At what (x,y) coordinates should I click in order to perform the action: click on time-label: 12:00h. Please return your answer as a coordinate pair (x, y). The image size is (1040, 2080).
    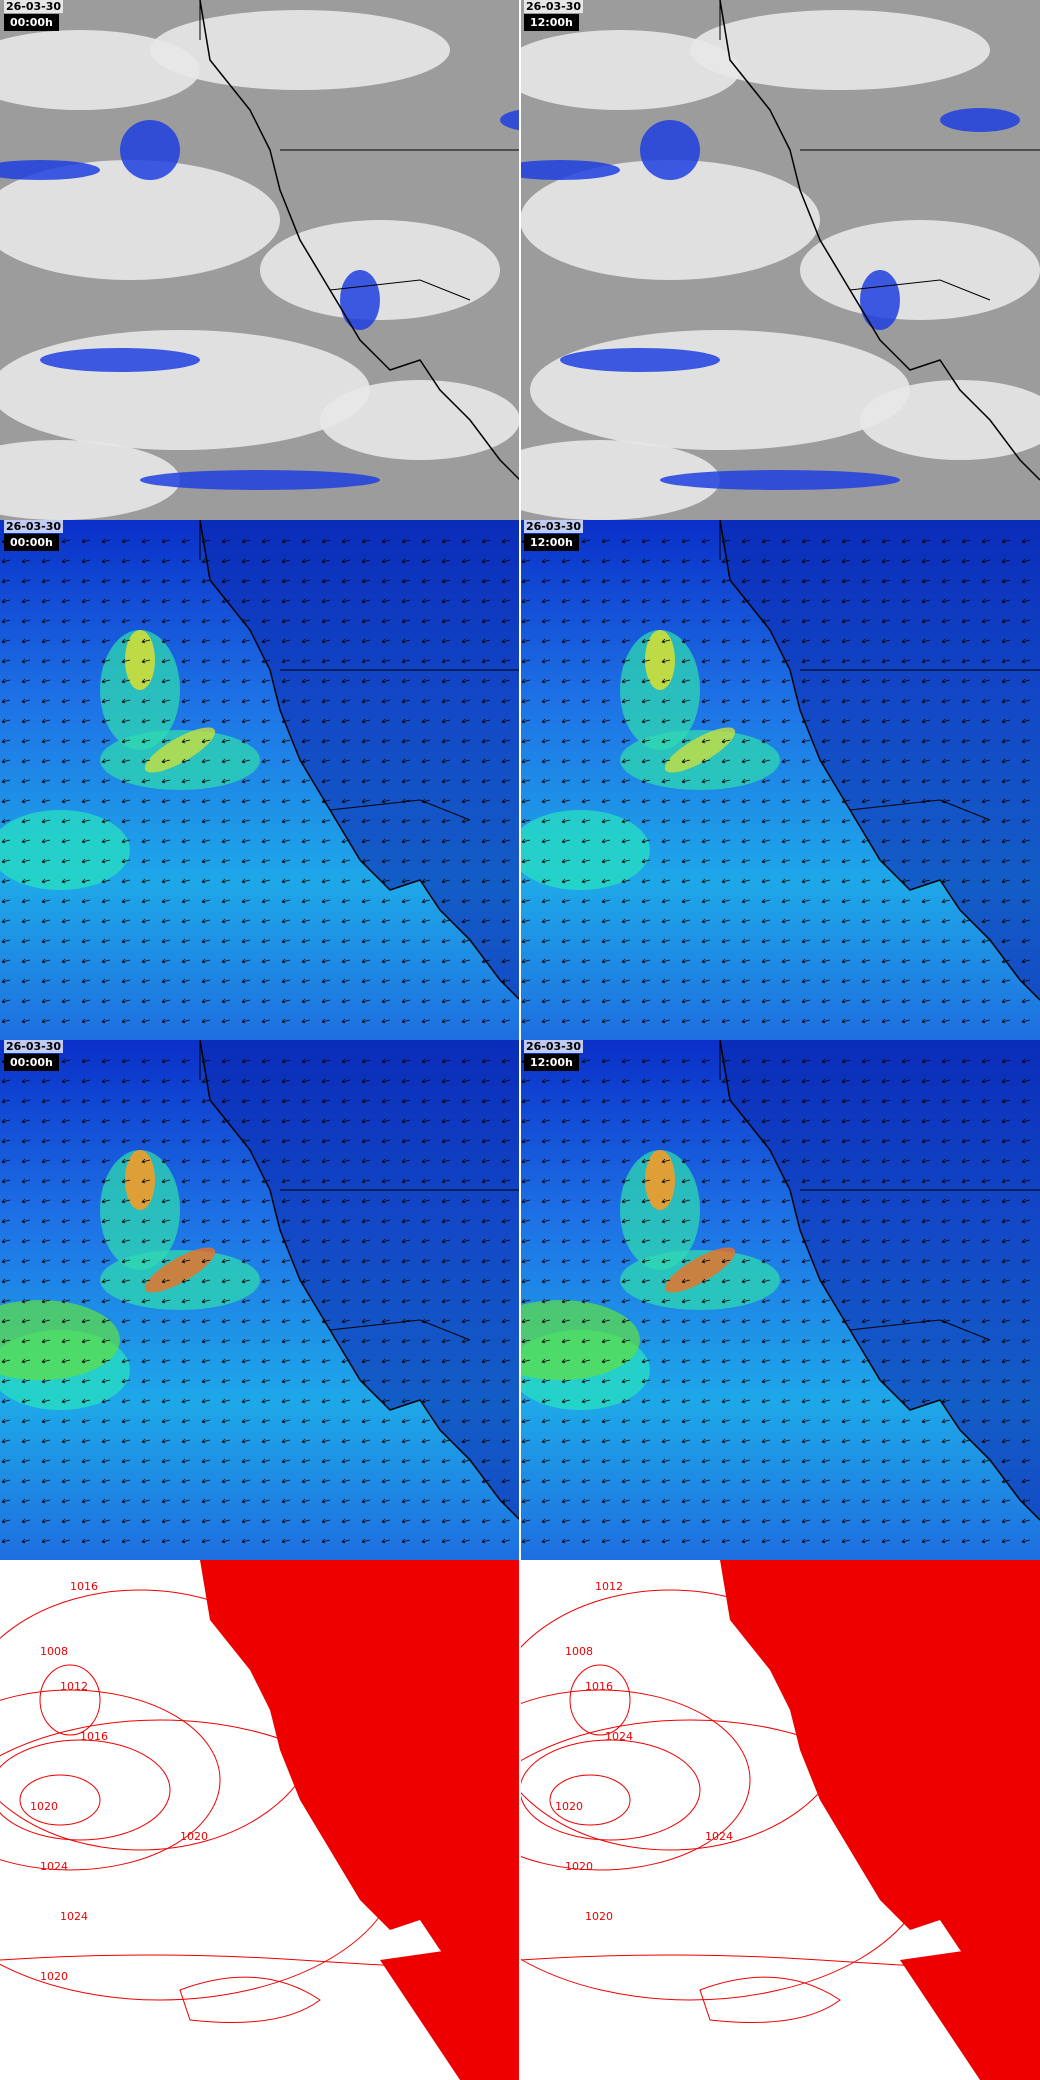
    Looking at the image, I should click on (551, 542).